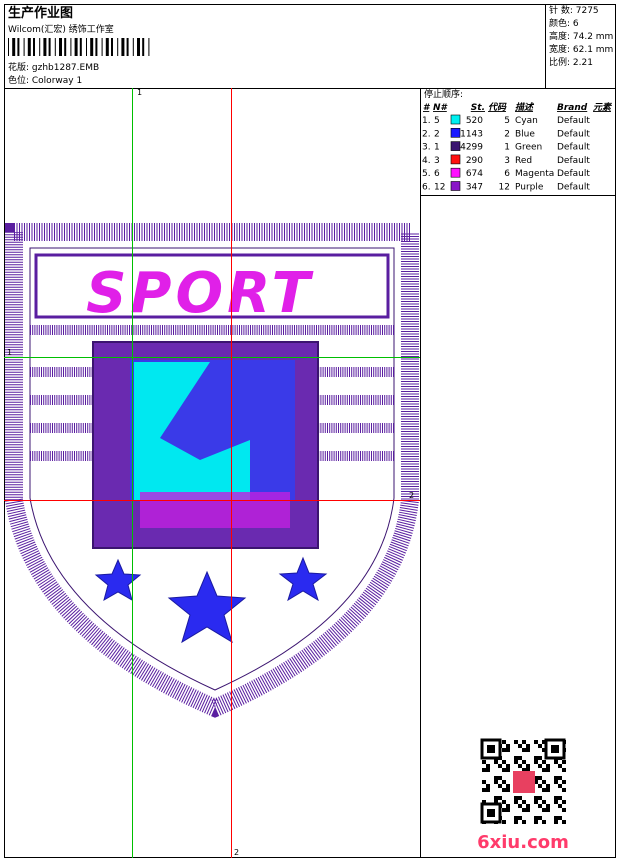 This screenshot has width=620, height=860. I want to click on design-file: 花版: gzhb1287.EMB, so click(53, 67).